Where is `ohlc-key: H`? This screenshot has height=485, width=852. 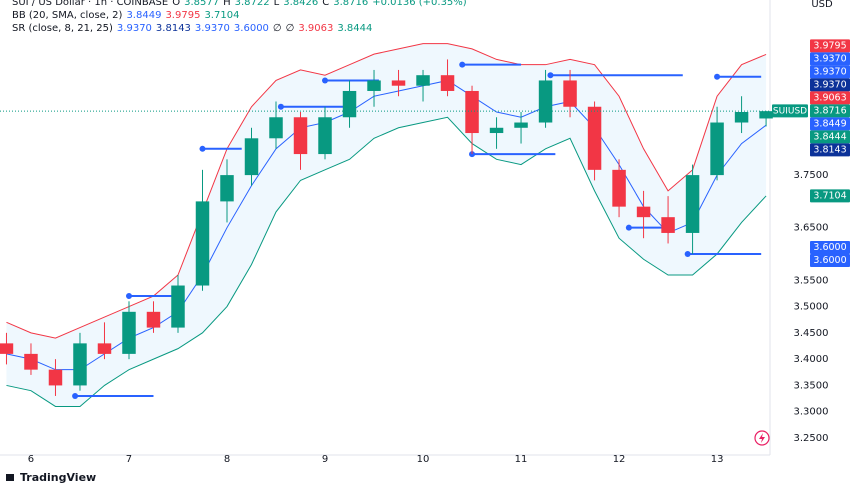 ohlc-key: H is located at coordinates (227, 4).